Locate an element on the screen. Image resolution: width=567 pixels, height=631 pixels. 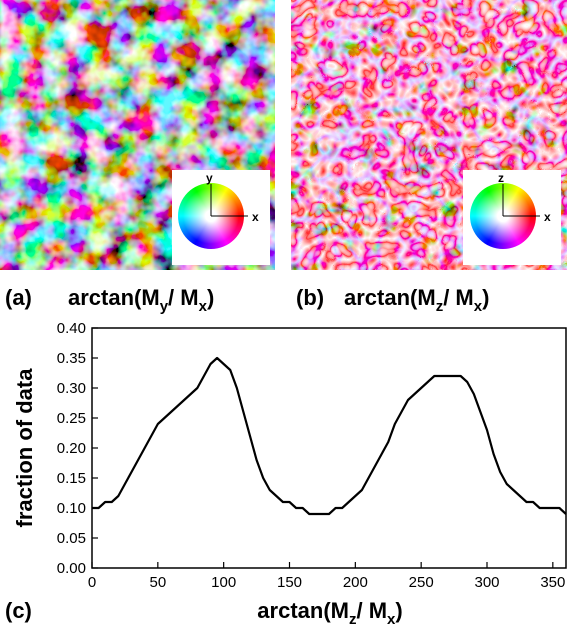
x-tick-label: 50 is located at coordinates (157, 582).